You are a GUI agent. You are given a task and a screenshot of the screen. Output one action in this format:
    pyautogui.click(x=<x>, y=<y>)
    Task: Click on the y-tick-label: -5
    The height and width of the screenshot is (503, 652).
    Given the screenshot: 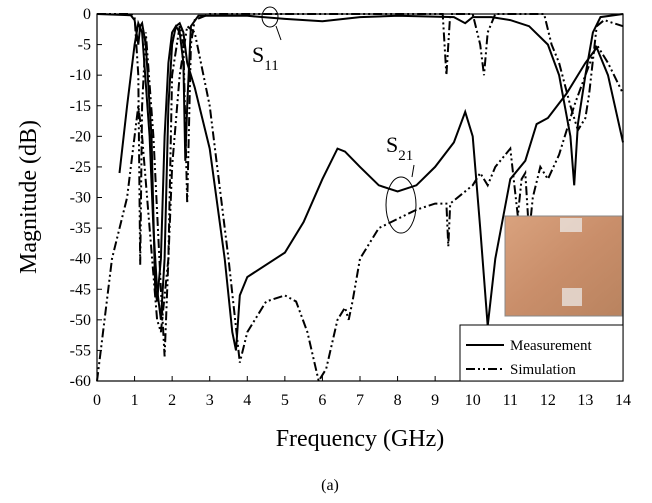 What is the action you would take?
    pyautogui.click(x=84, y=45)
    